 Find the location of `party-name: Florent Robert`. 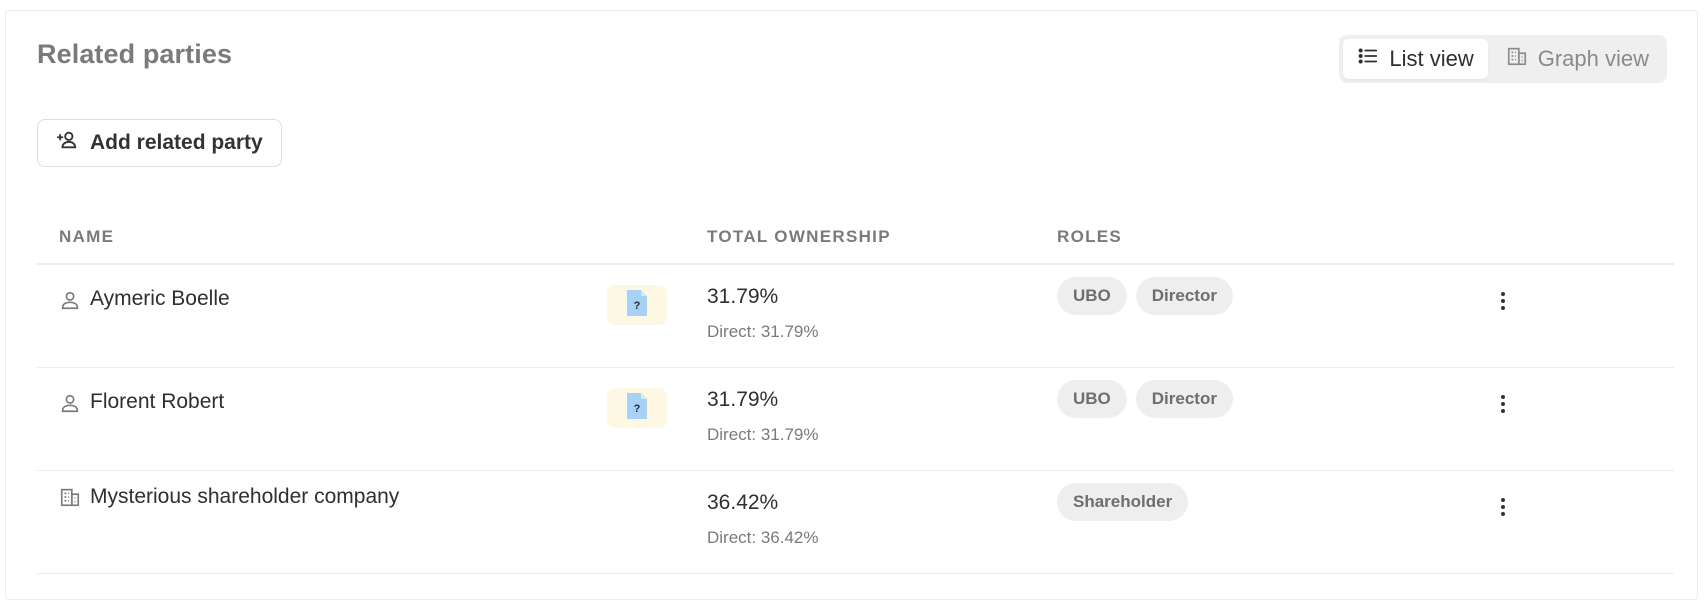

party-name: Florent Robert is located at coordinates (157, 401).